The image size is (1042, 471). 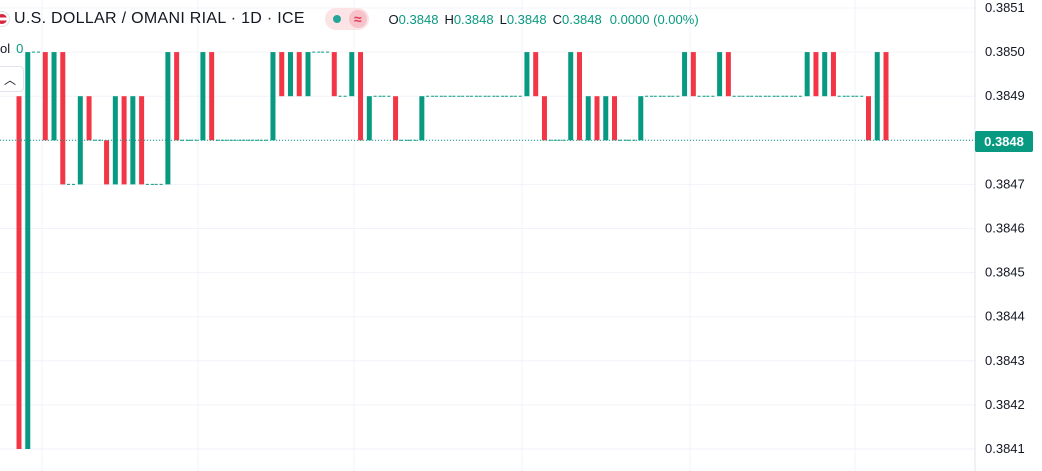 What do you see at coordinates (20, 48) in the screenshot?
I see `volume-value: 0` at bounding box center [20, 48].